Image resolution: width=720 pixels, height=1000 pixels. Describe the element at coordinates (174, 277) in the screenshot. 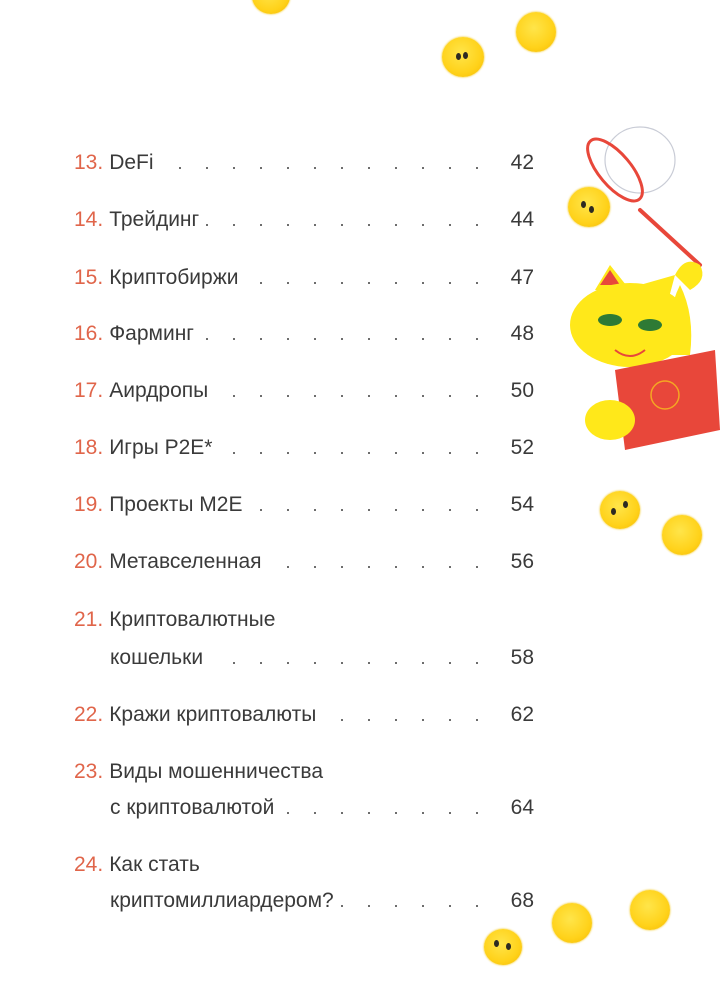

I see `entry-title: Криптобиржи` at that location.